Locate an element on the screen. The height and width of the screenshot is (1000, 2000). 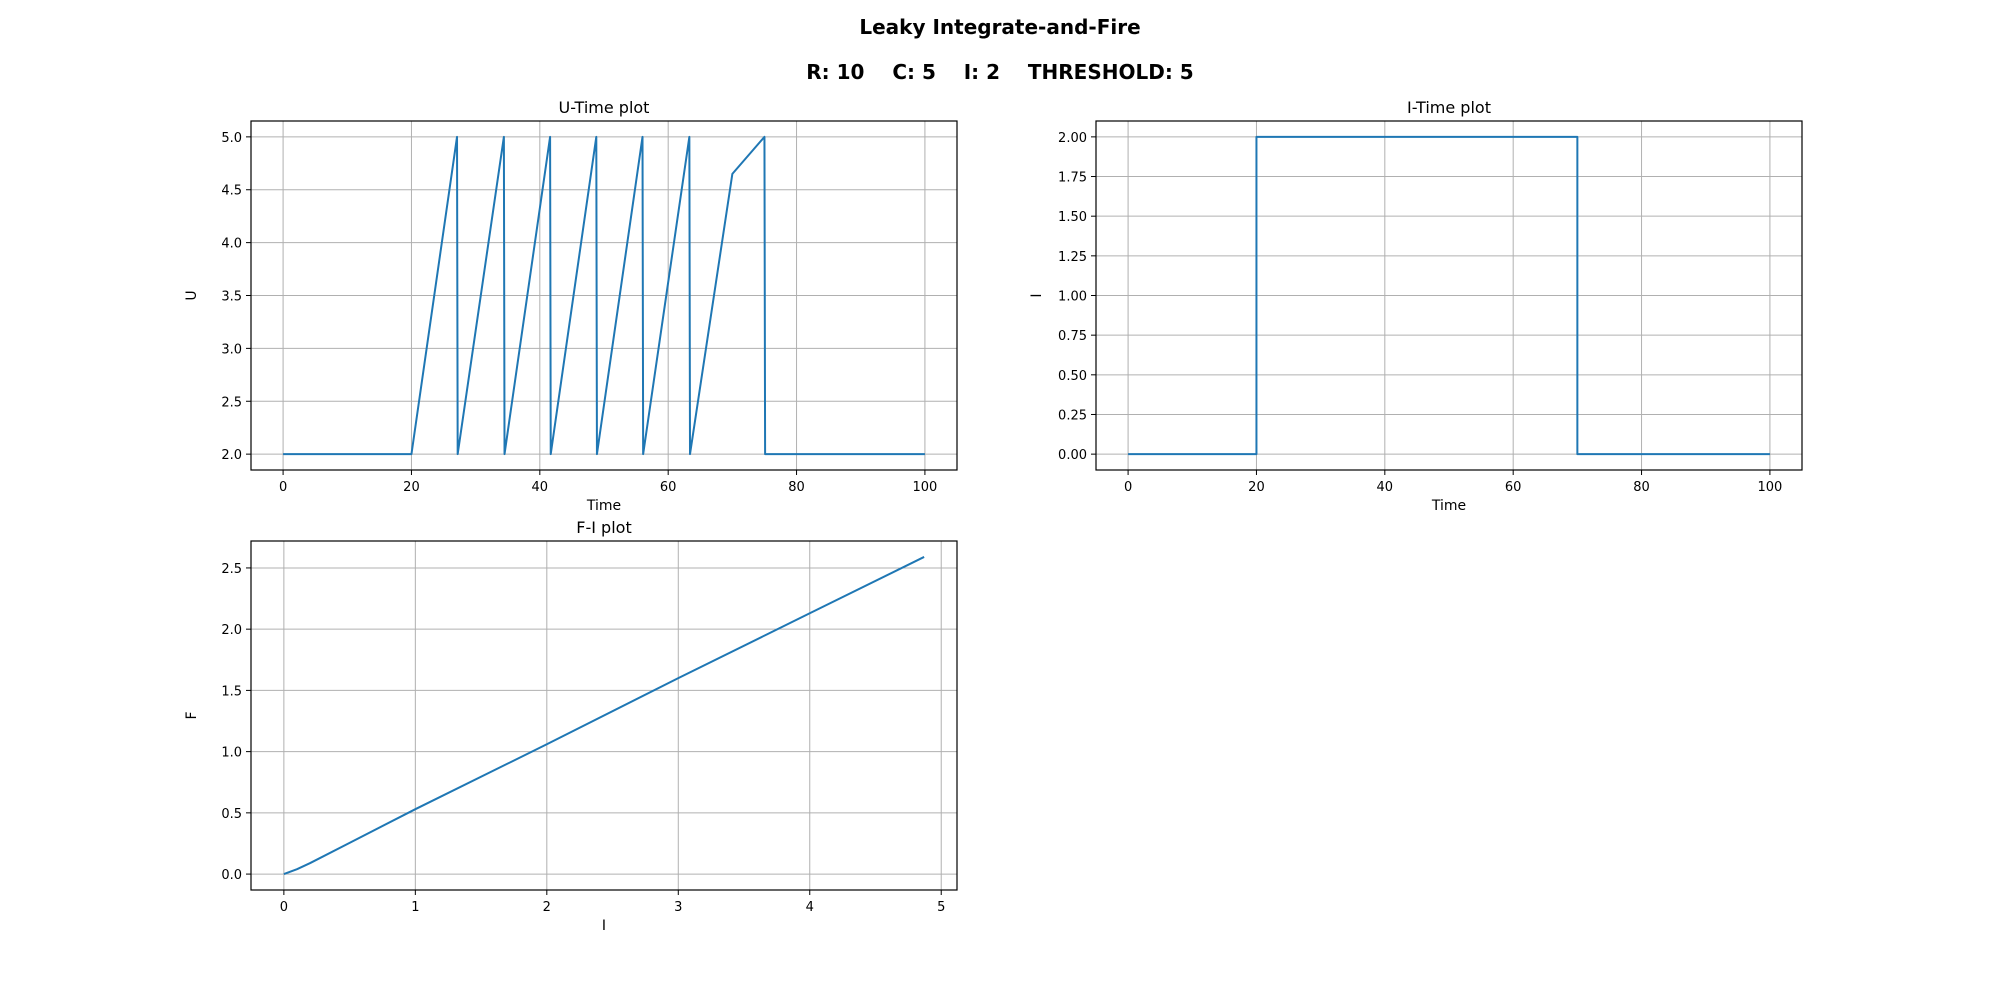
y-tick-label: 0.0 is located at coordinates (231, 875).